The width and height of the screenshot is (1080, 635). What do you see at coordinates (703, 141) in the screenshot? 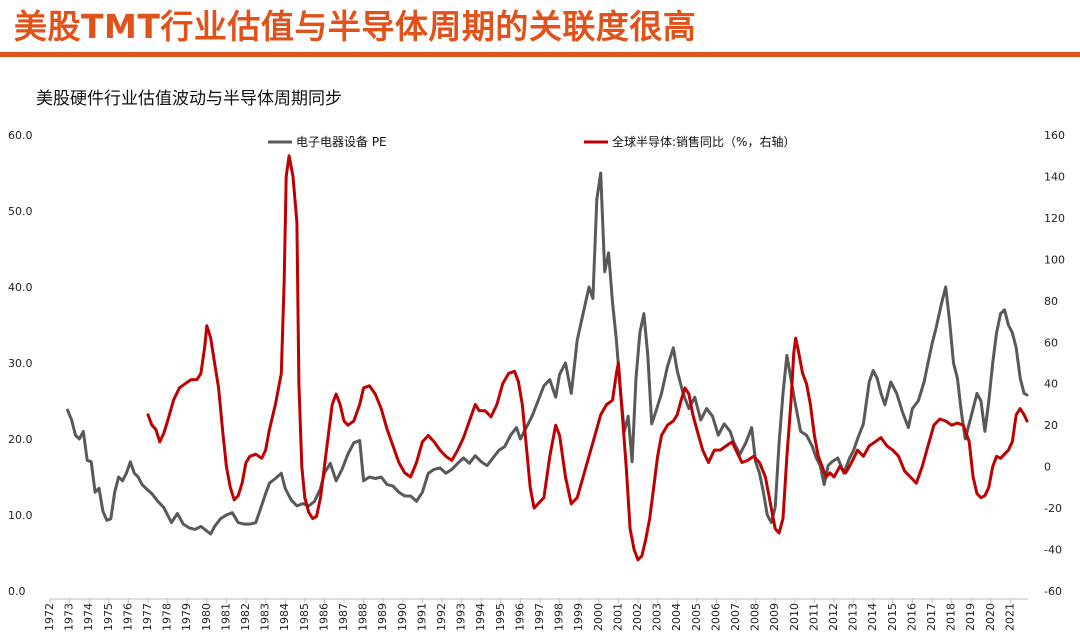
I see `legend-label-semi: 全球半导体:销售同比（%，右轴）` at bounding box center [703, 141].